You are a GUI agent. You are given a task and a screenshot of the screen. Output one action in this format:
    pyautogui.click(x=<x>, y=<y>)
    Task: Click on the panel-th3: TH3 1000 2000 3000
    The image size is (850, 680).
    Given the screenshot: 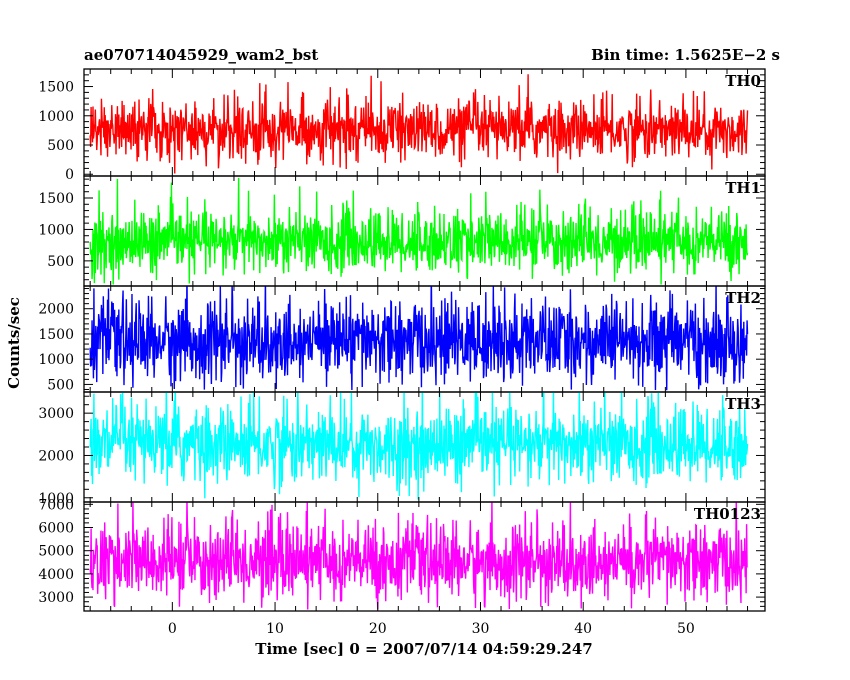 What is the action you would take?
    pyautogui.click(x=402, y=449)
    